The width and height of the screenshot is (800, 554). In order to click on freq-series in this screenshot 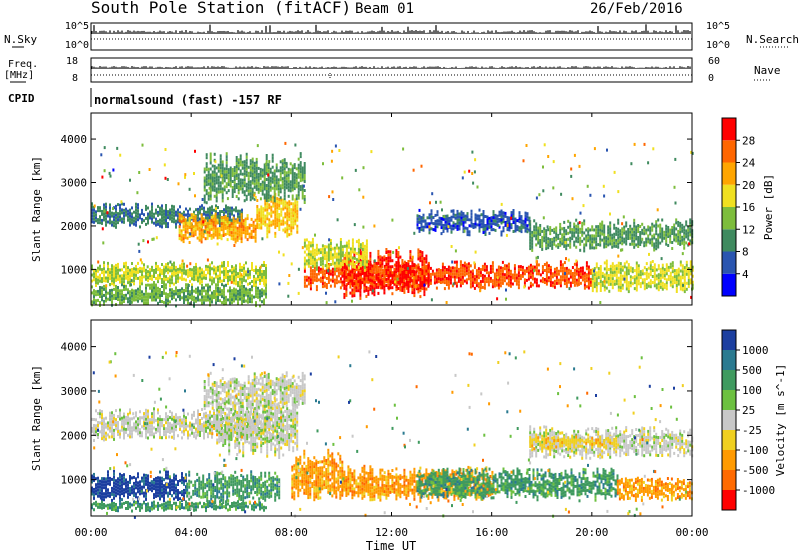, I will do `click(391, 67)`.